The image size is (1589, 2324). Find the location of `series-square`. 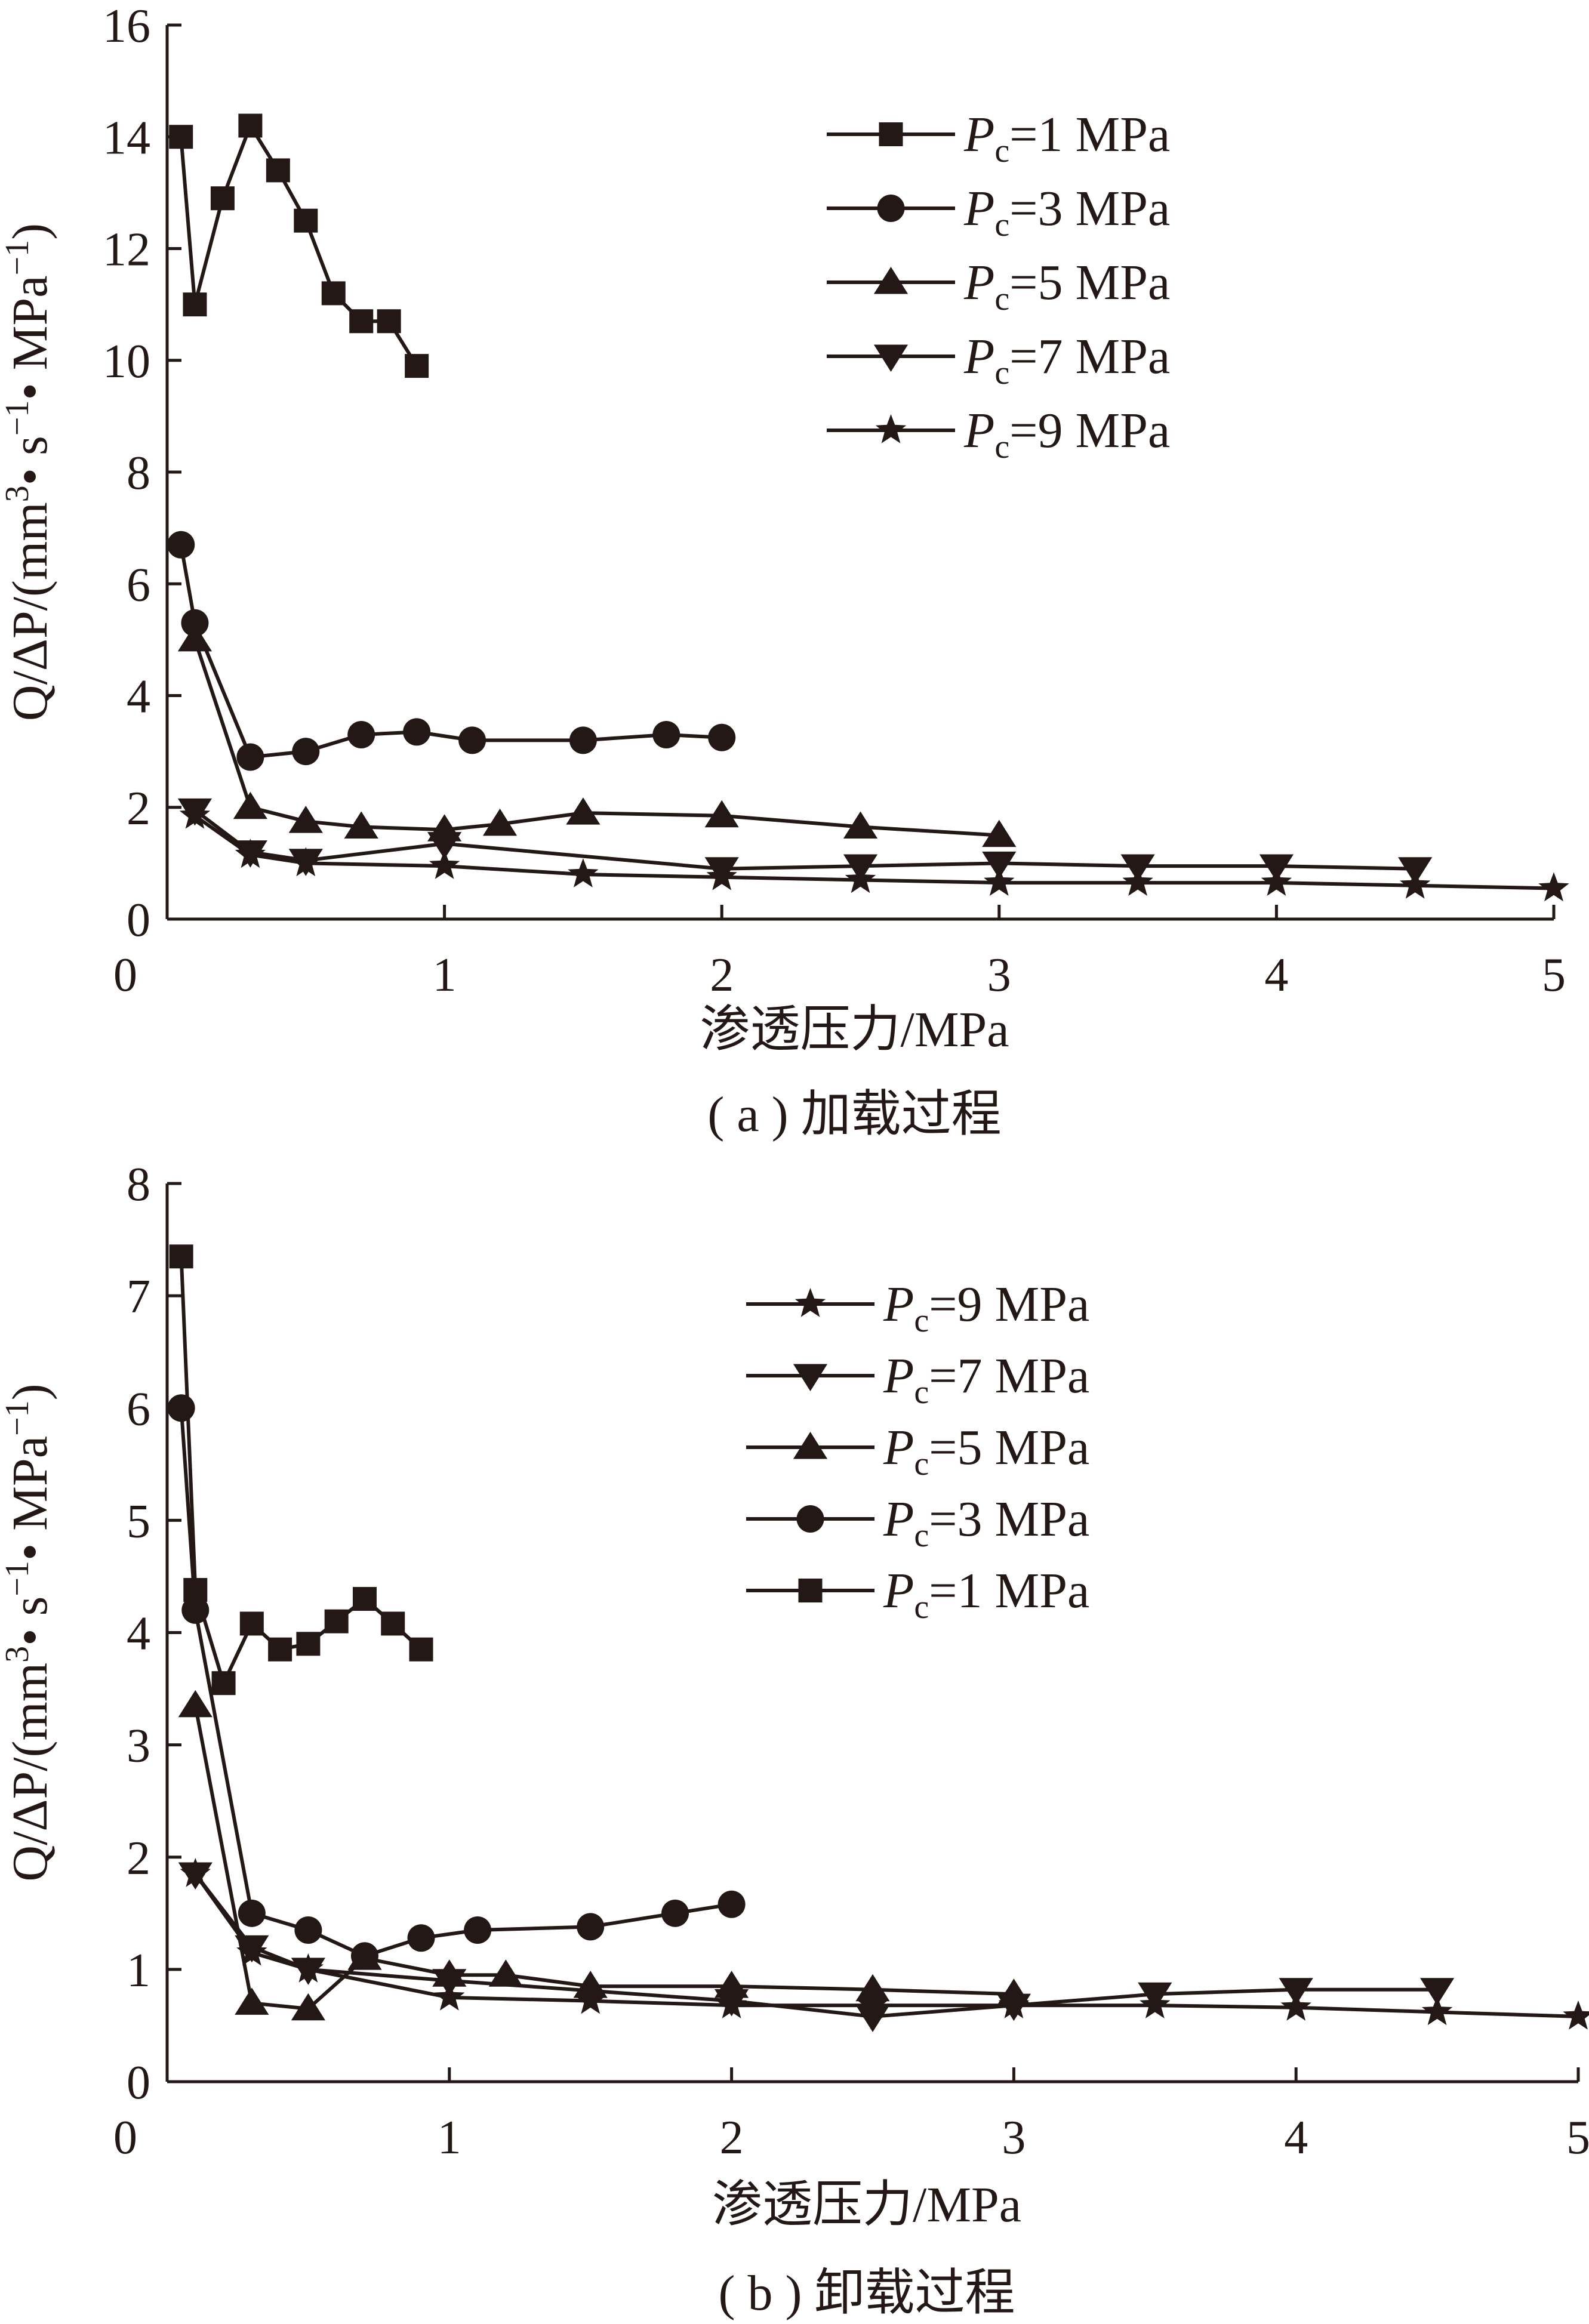

series-square is located at coordinates (301, 1470).